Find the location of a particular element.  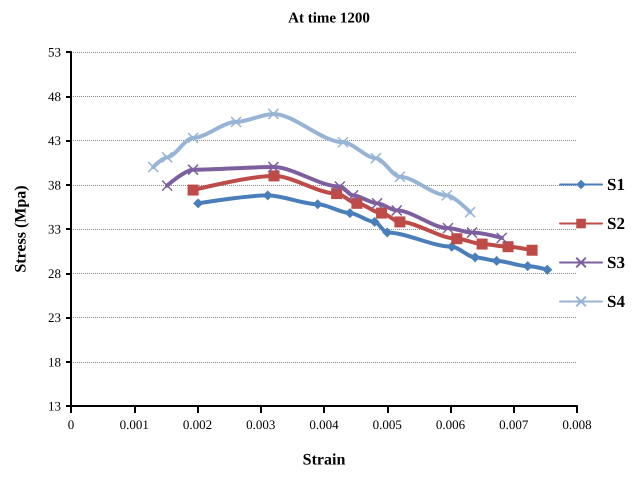

legend-label: S3 is located at coordinates (616, 262).